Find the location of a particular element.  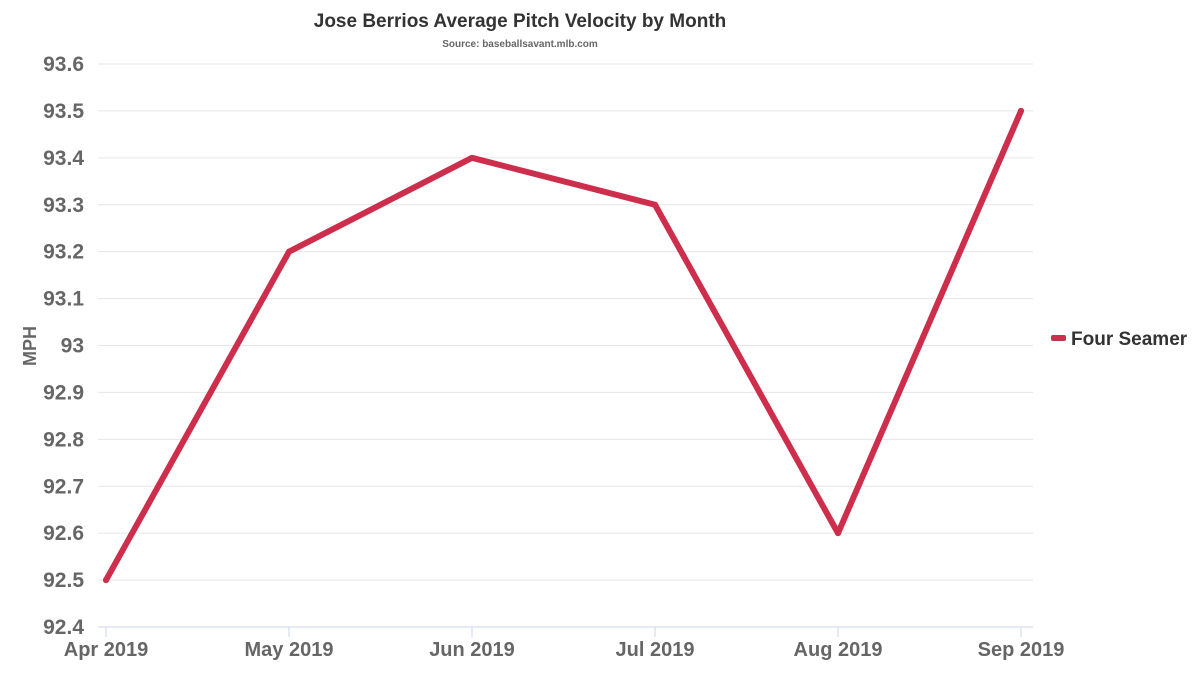

chart-subtitle: Source: baseballsavant.mlb.com is located at coordinates (520, 44).